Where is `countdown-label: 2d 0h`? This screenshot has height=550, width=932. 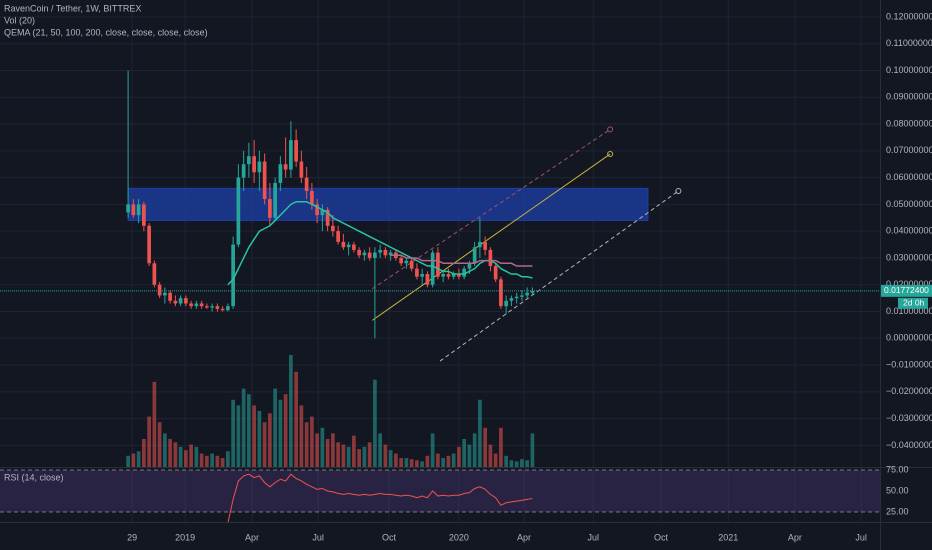
countdown-label: 2d 0h is located at coordinates (914, 303).